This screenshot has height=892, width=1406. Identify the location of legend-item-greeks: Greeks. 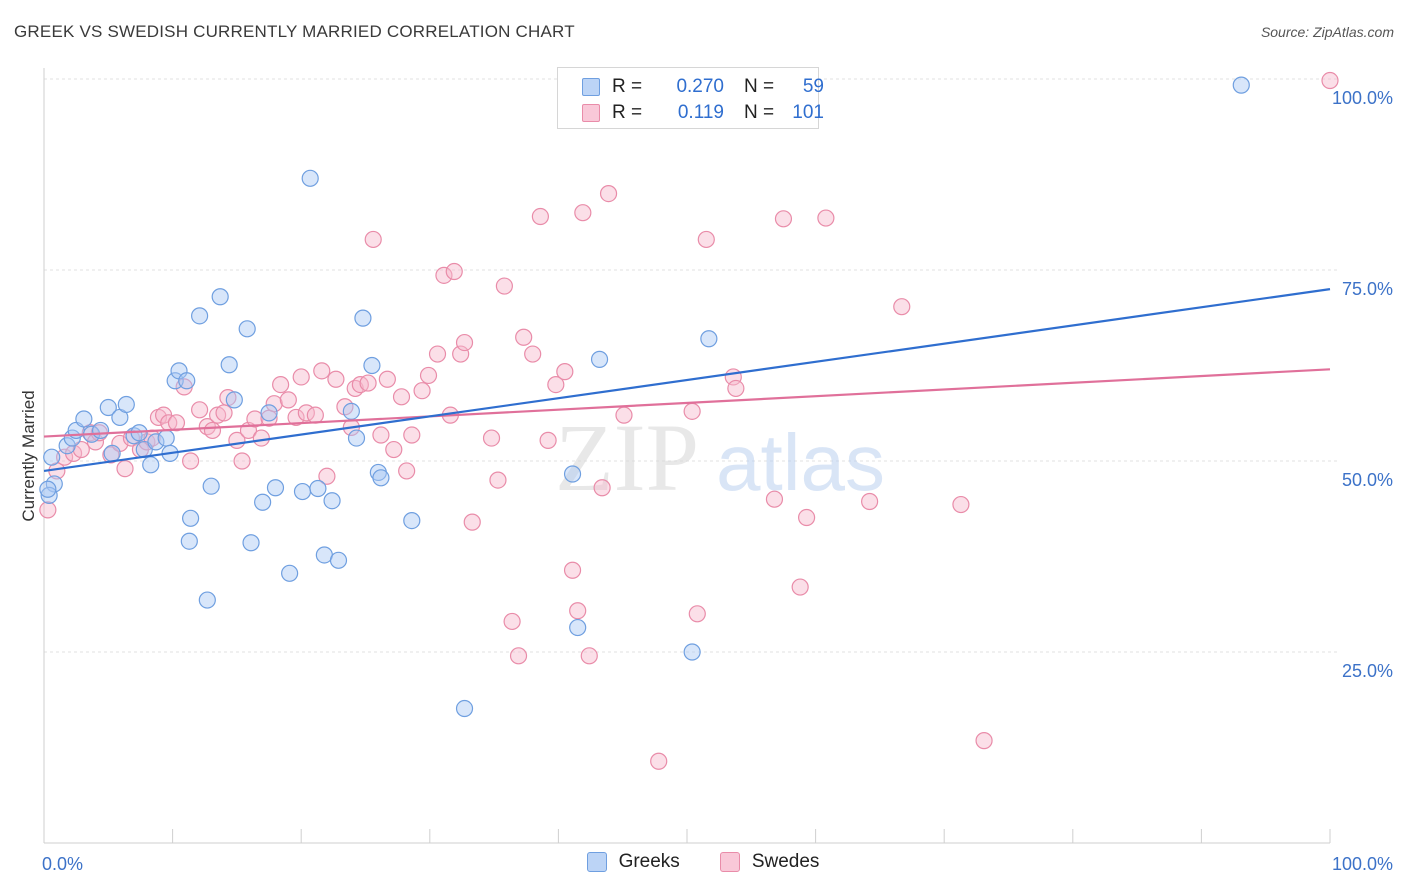
(633, 862).